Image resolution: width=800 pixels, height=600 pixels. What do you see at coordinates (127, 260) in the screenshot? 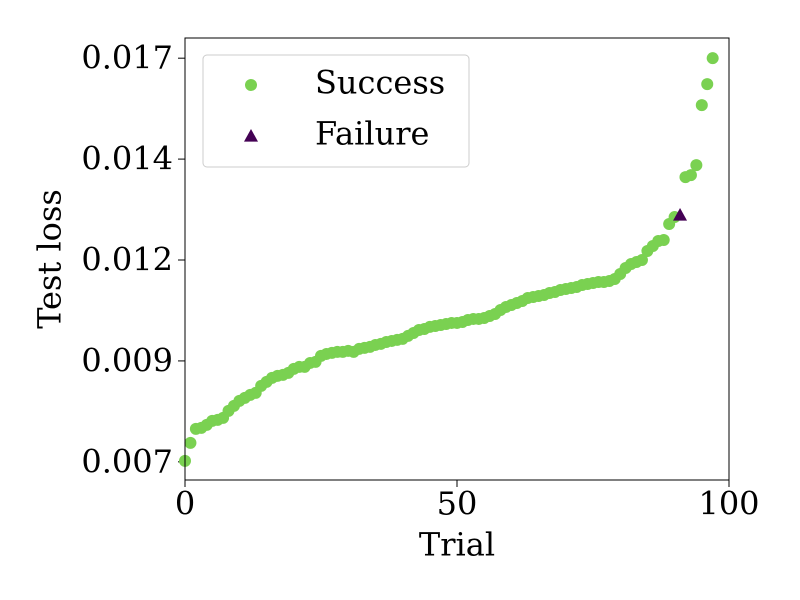
I see `y-tick-label: 0.012` at bounding box center [127, 260].